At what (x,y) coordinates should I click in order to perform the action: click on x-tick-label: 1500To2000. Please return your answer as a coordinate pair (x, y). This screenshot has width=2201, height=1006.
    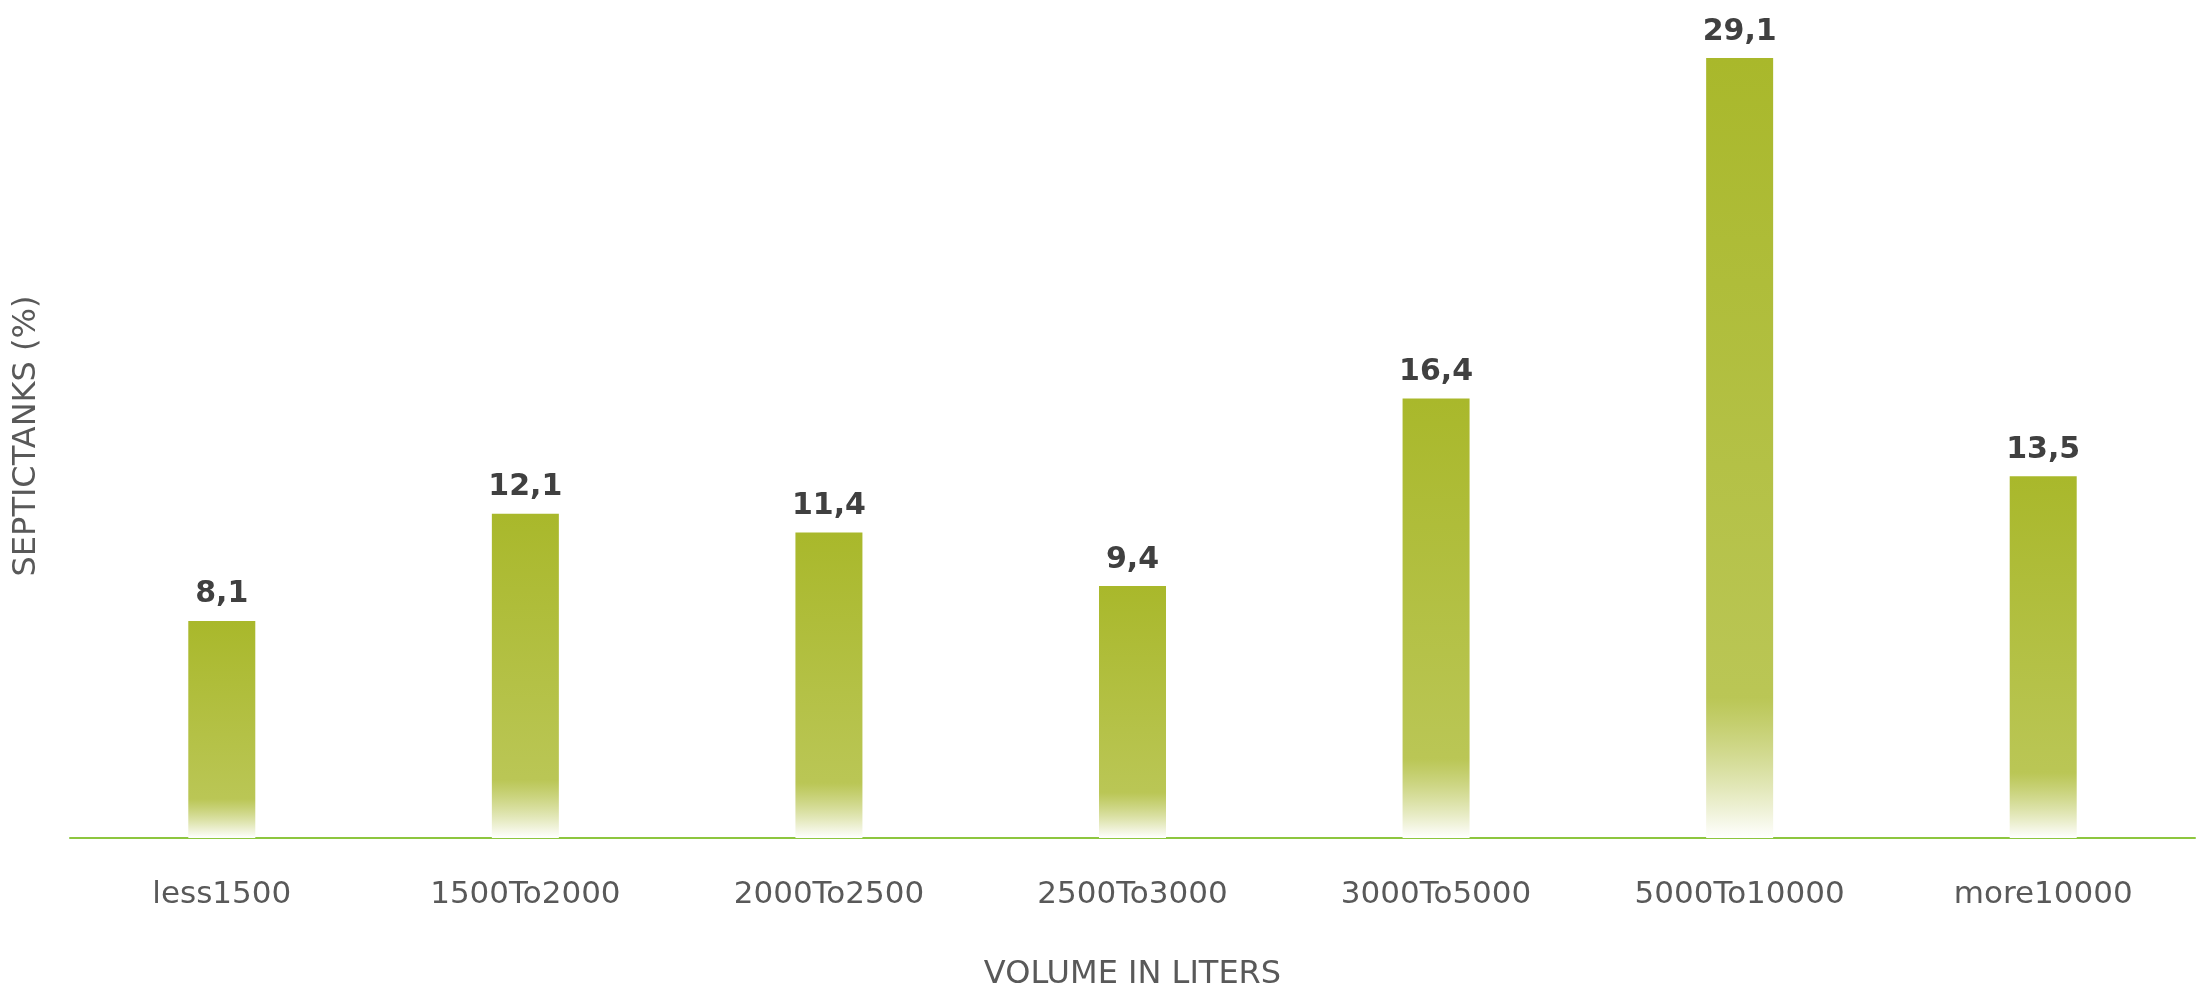
    Looking at the image, I should click on (525, 891).